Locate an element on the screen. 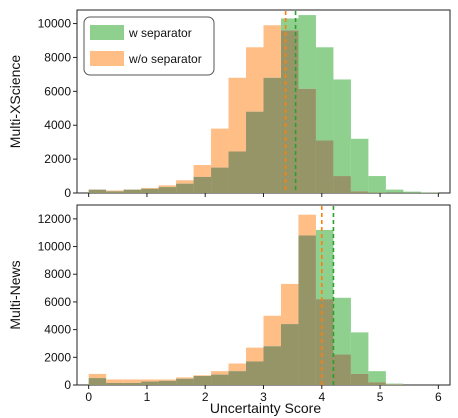 Image resolution: width=458 pixels, height=418 pixels. x-tick-label: 6 is located at coordinates (438, 397).